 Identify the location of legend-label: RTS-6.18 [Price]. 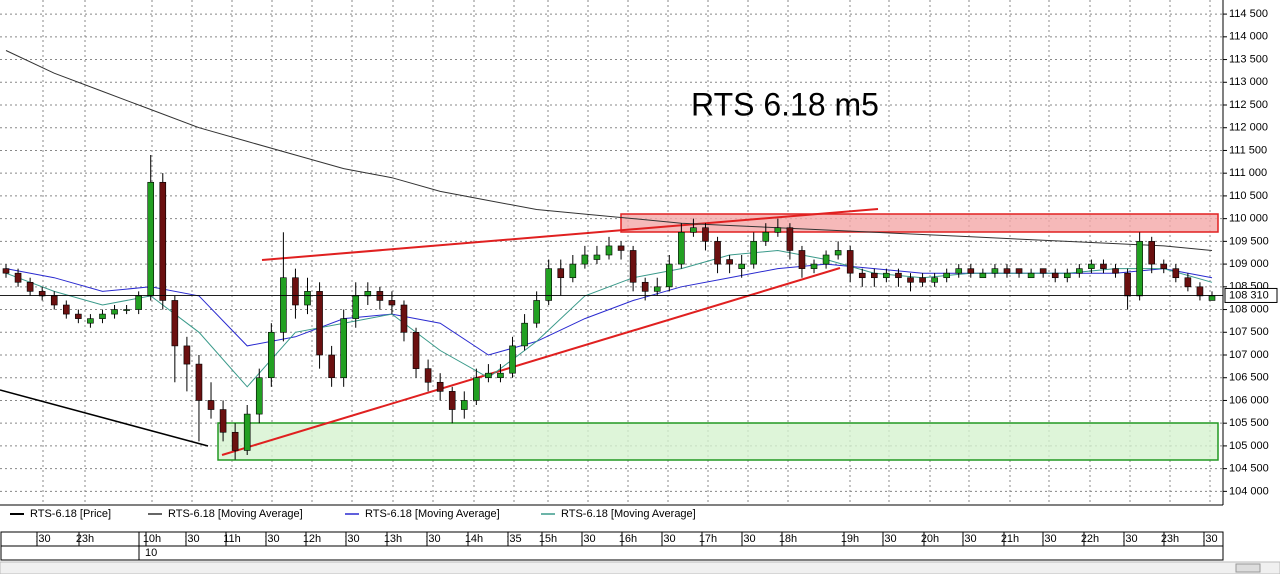
(70, 514).